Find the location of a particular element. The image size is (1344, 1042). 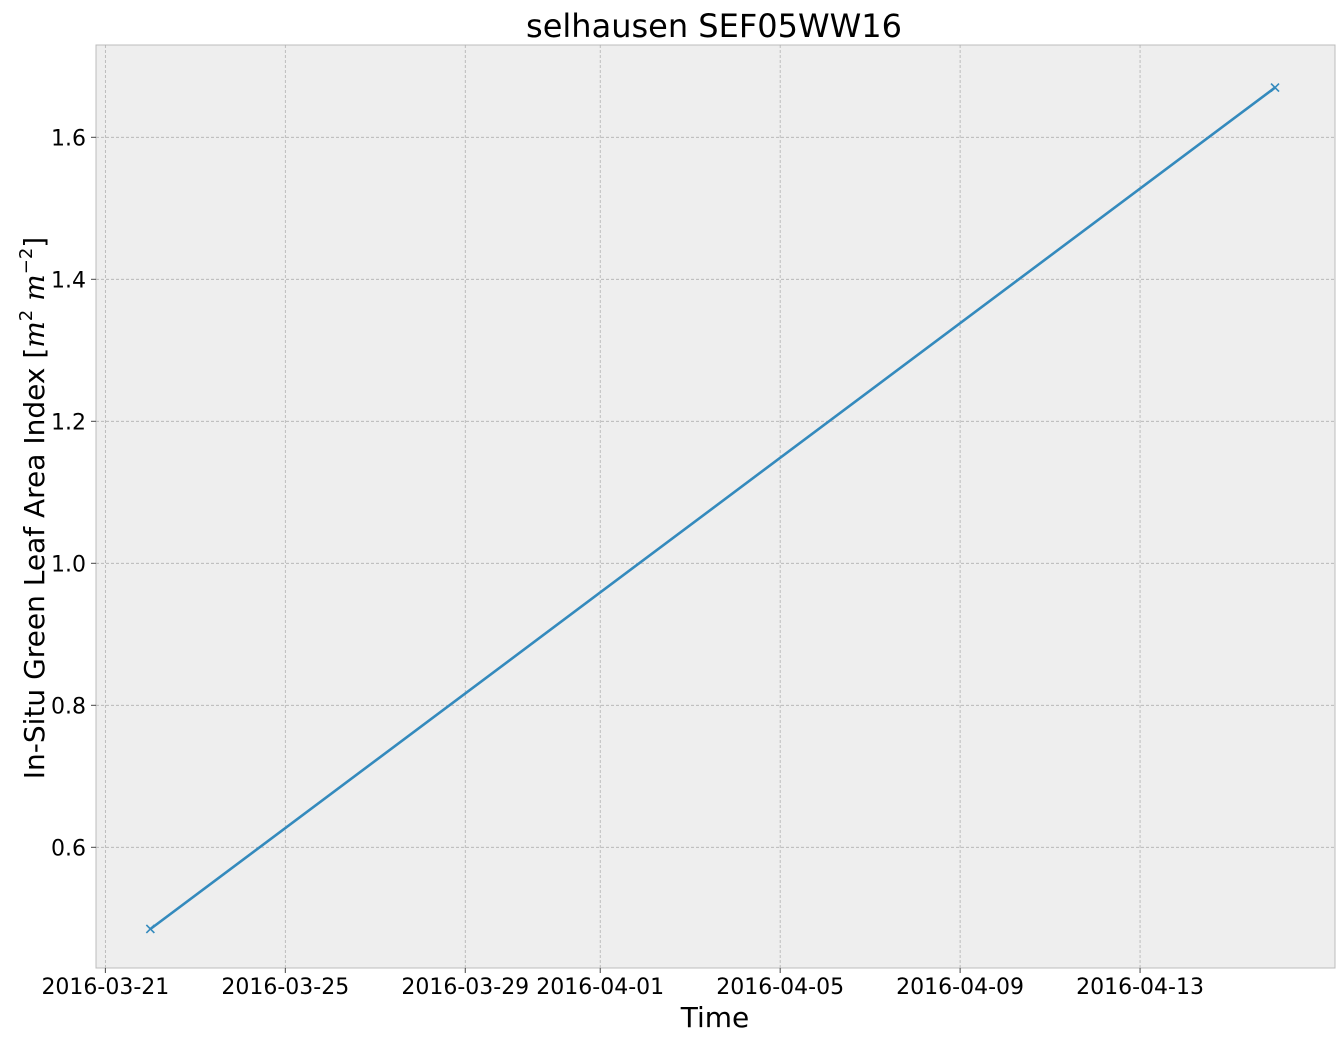

y-axis-unit-base-1: m is located at coordinates (34, 334).